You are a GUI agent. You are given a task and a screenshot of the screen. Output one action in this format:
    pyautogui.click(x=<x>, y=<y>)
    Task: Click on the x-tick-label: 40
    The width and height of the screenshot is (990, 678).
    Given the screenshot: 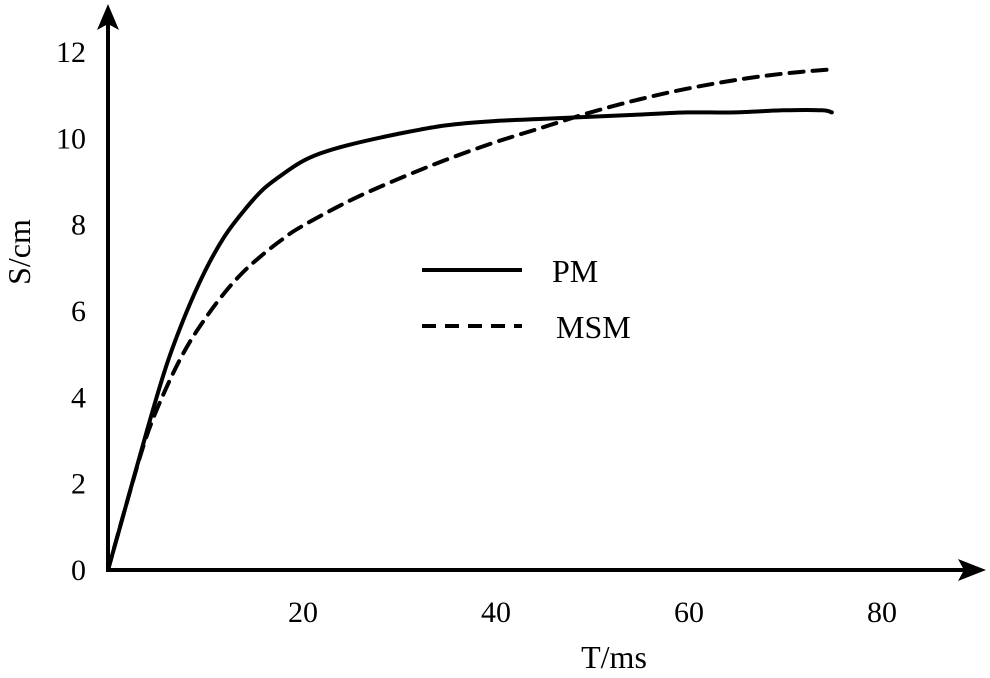 What is the action you would take?
    pyautogui.click(x=496, y=612)
    